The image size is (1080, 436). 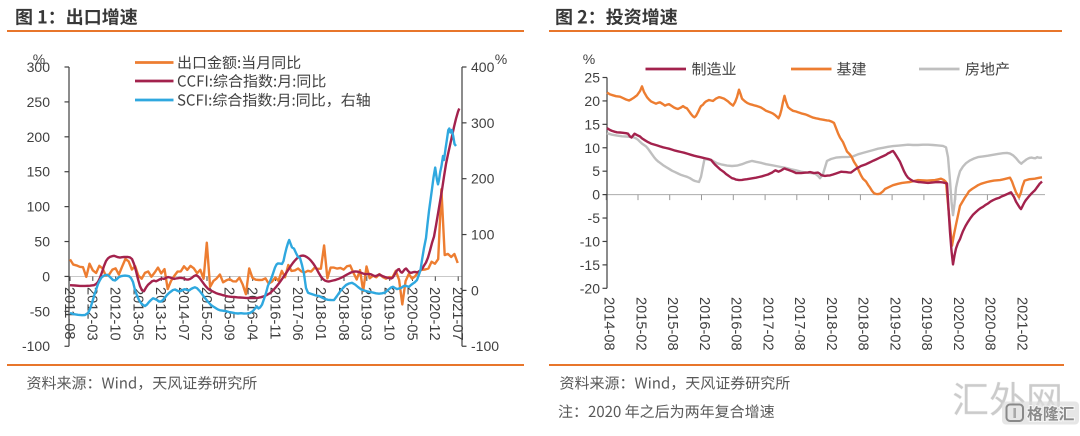 What do you see at coordinates (592, 148) in the screenshot?
I see `svg-text: 10` at bounding box center [592, 148].